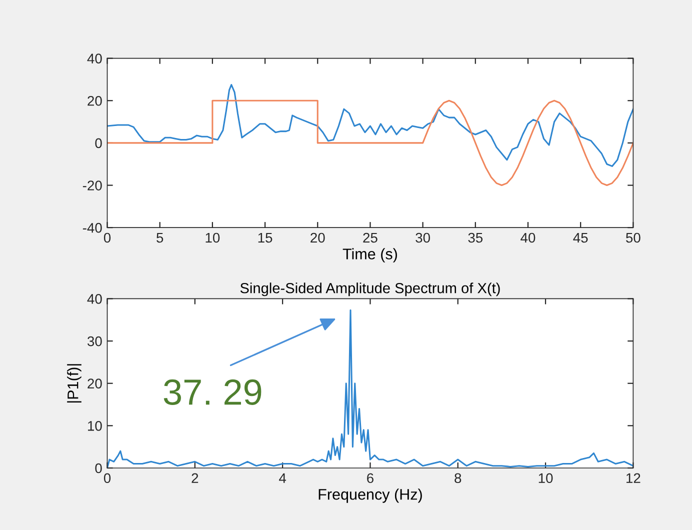 This screenshot has width=692, height=530. Describe the element at coordinates (370, 495) in the screenshot. I see `x-axis-title: Frequency (Hz)` at that location.